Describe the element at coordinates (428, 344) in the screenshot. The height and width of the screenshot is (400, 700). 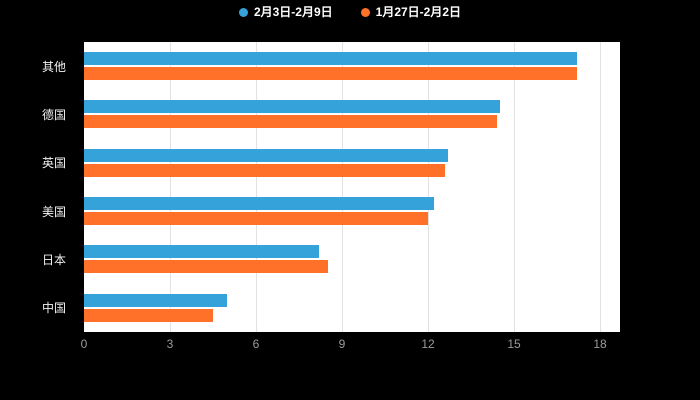
I see `x-tick-label-12: 12` at that location.